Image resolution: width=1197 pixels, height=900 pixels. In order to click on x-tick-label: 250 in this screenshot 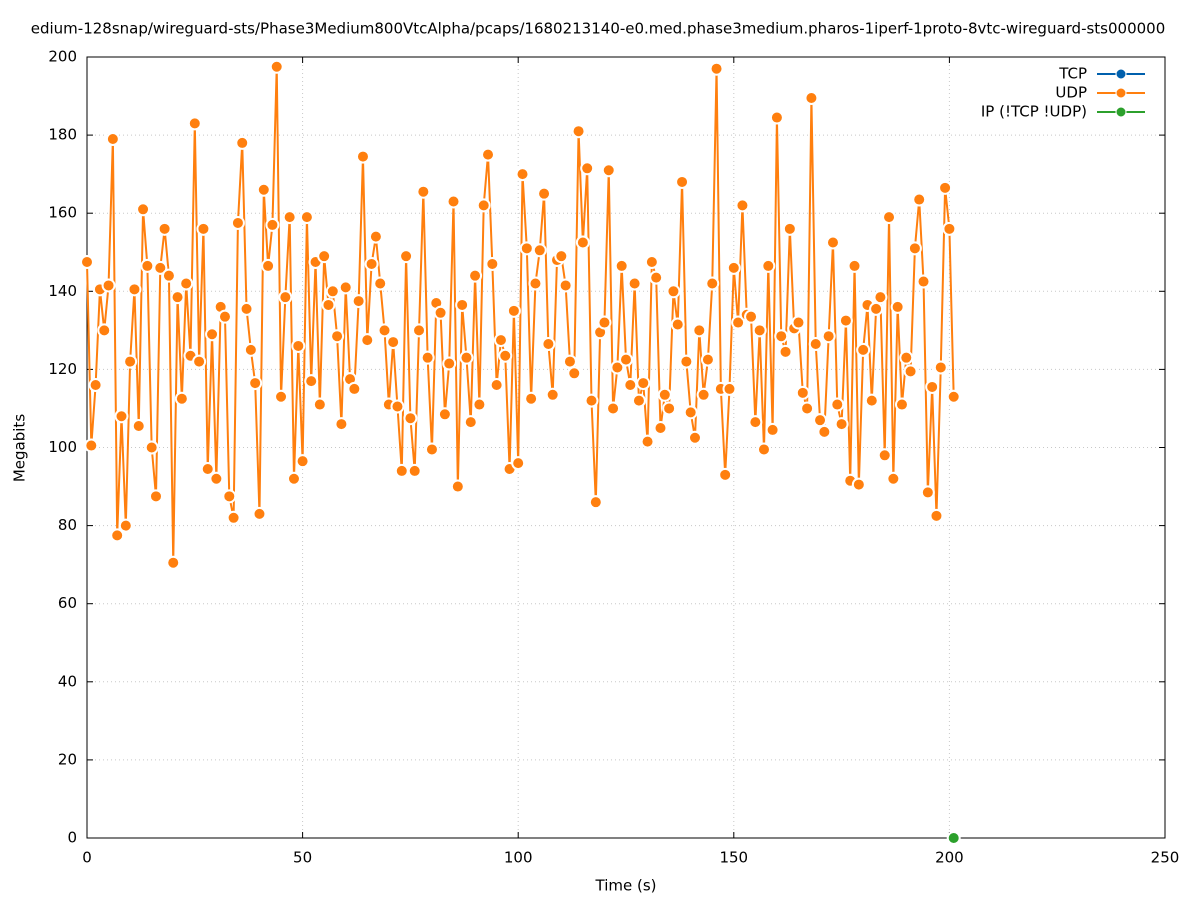, I will do `click(1165, 858)`.